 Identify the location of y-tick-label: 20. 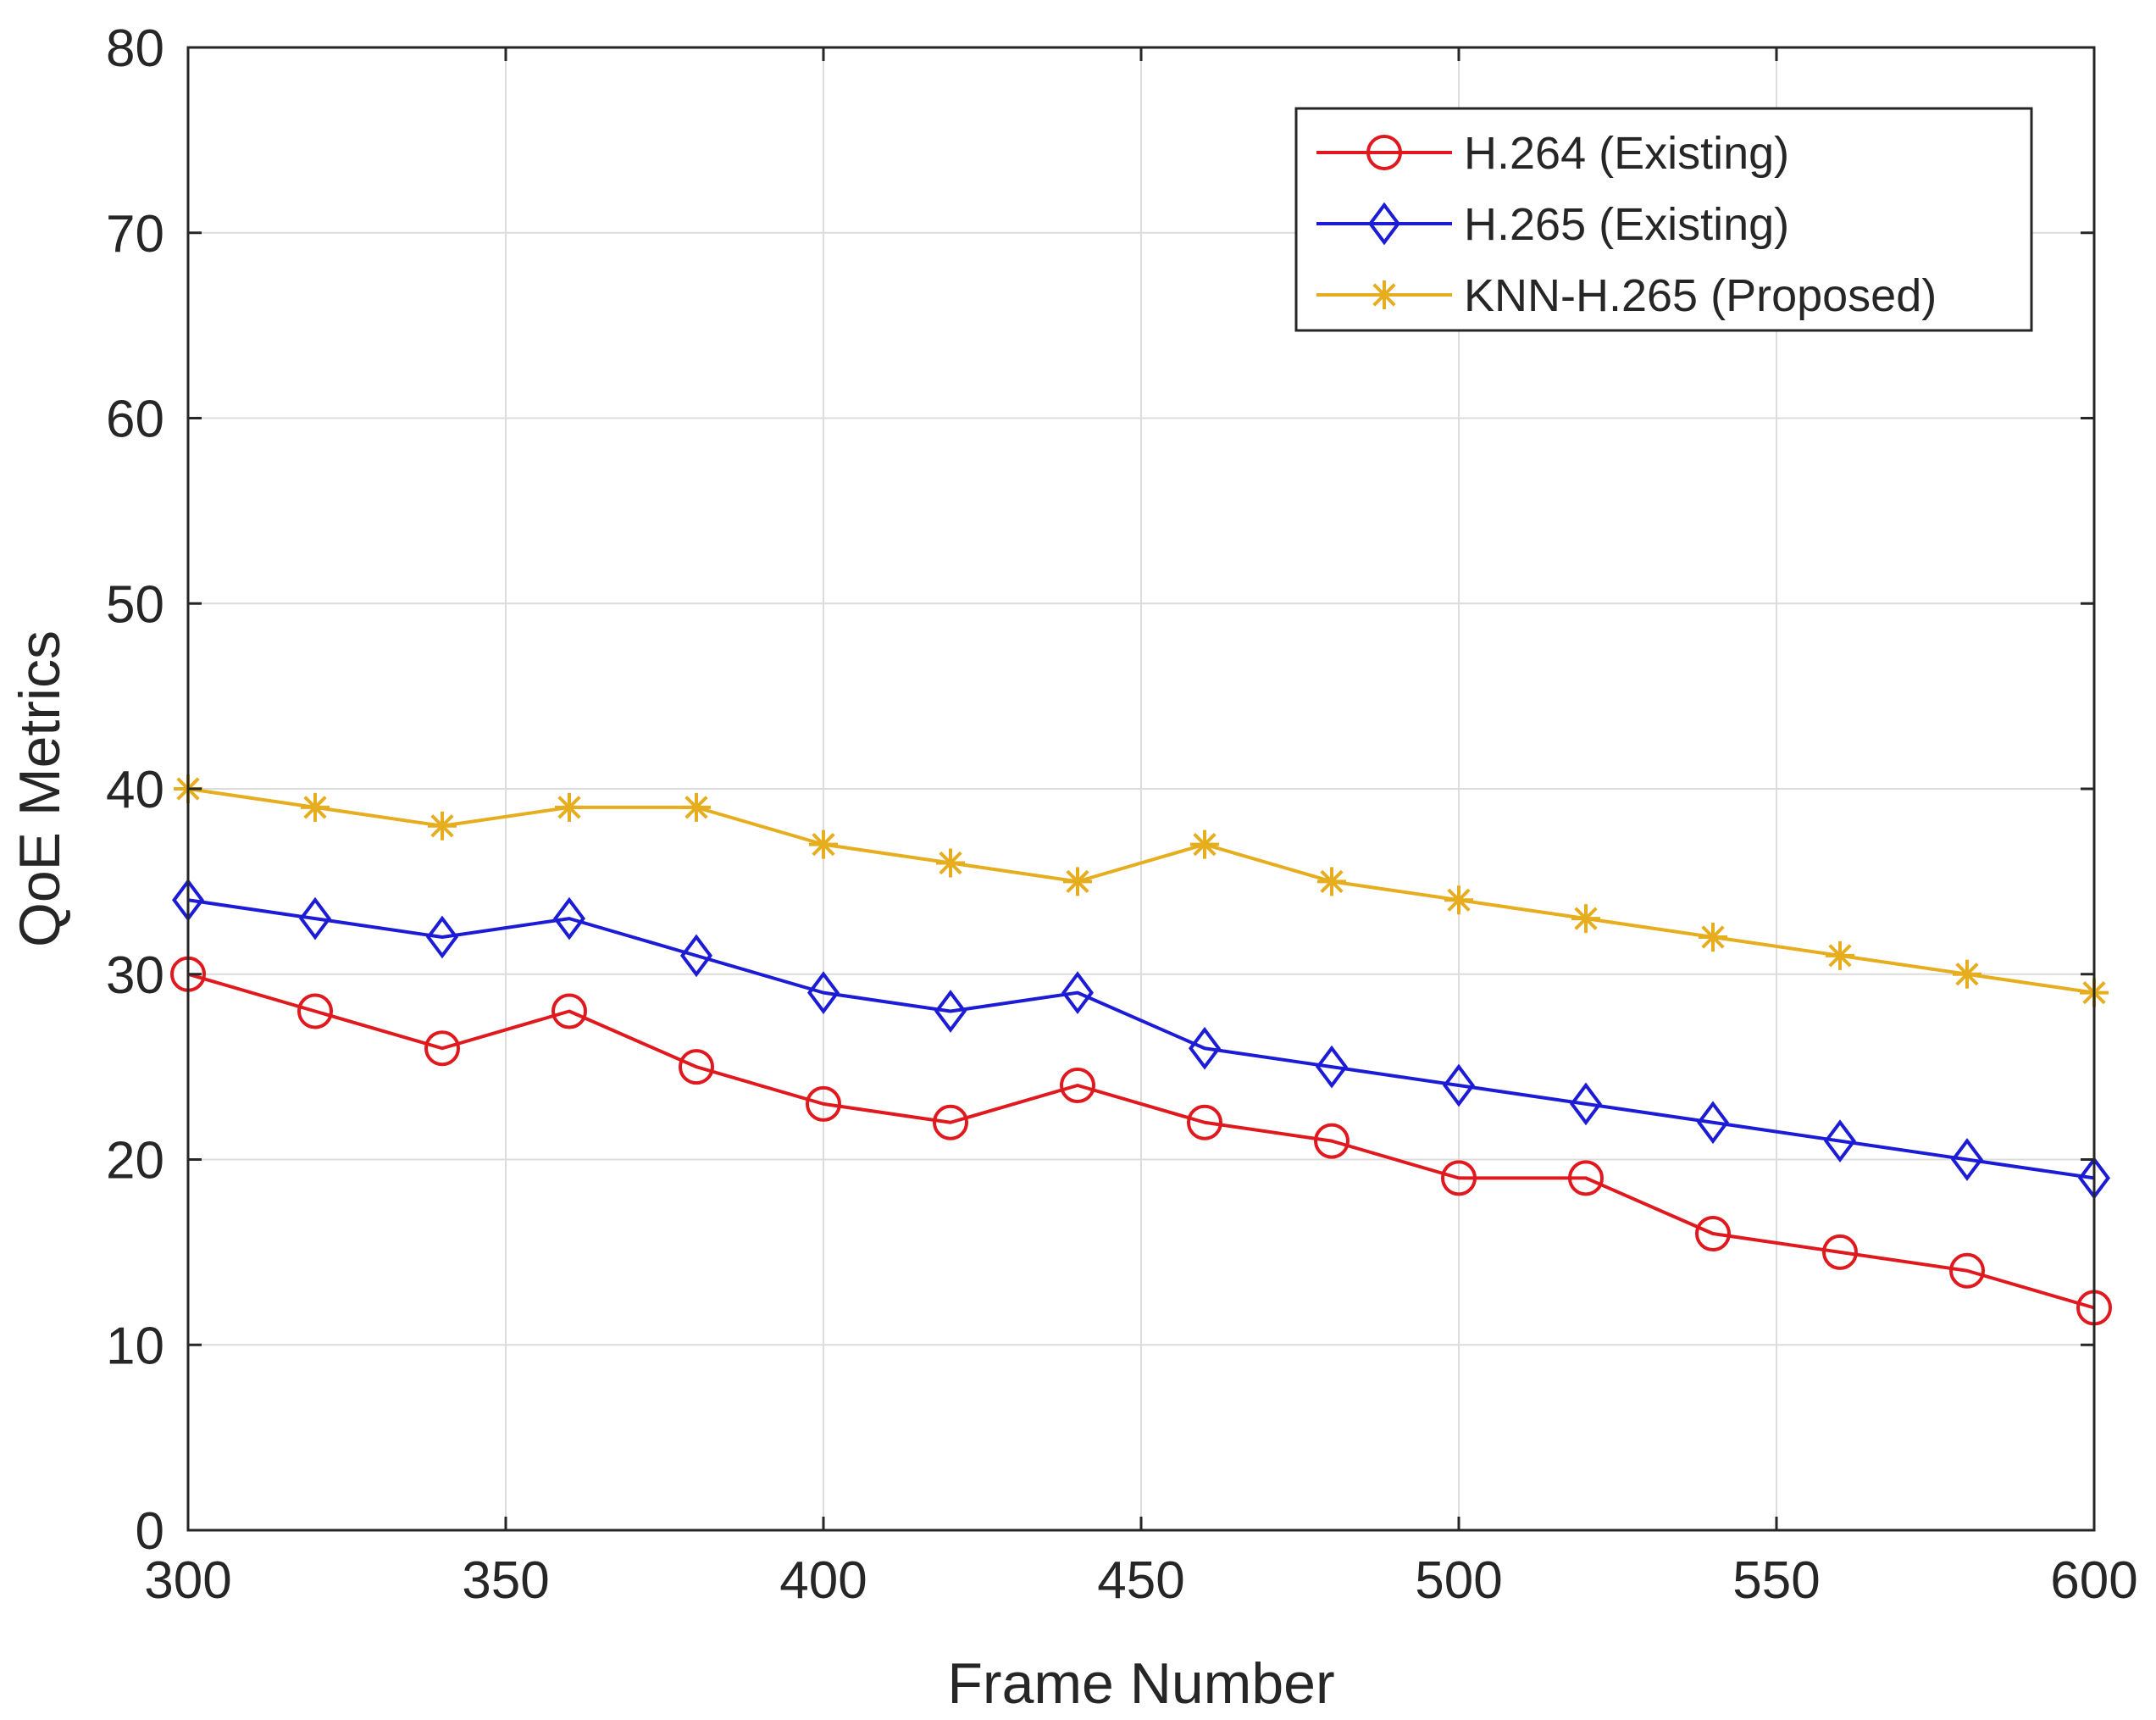
(135, 1161).